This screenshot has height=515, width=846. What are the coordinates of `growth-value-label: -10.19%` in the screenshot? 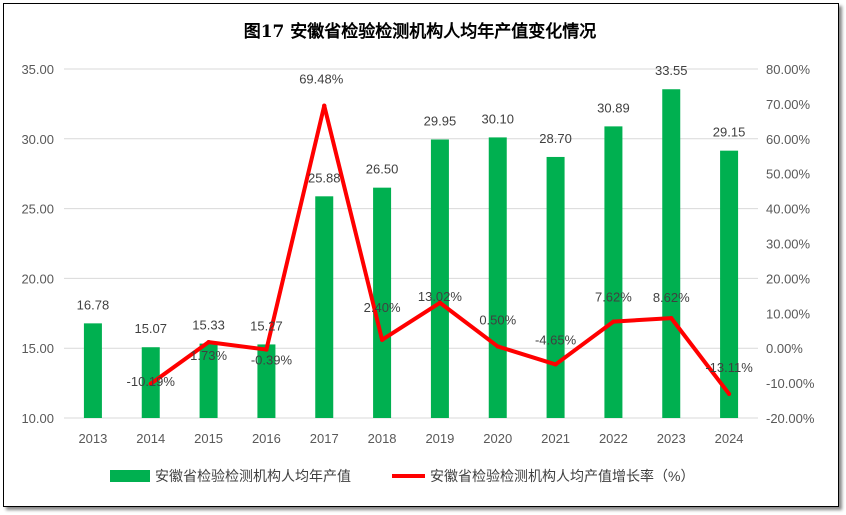 It's located at (151, 381).